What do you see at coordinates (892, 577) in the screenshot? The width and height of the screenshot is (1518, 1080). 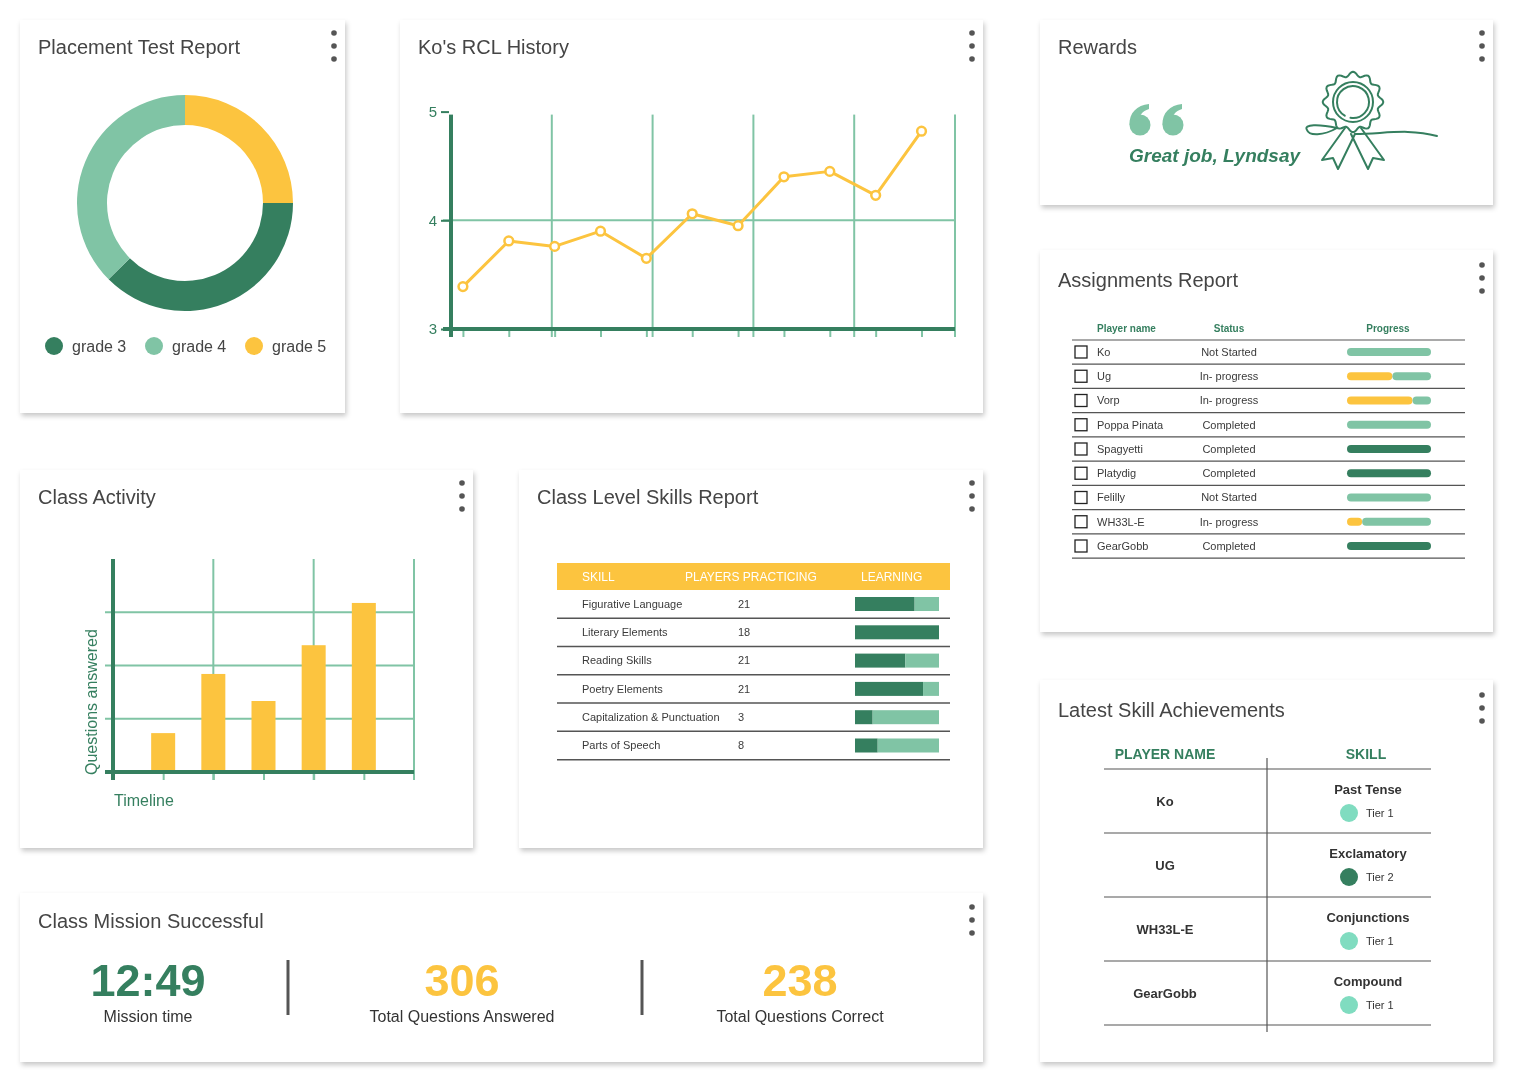 I see `x-axis-title: LEARNING` at bounding box center [892, 577].